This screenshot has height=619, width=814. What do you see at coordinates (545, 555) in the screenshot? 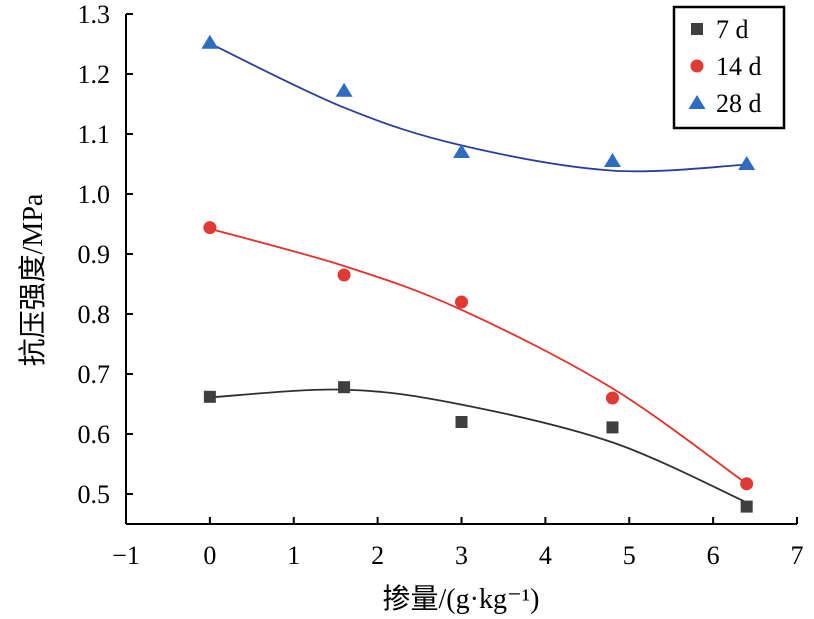
I see `x-tick-label: 4` at bounding box center [545, 555].